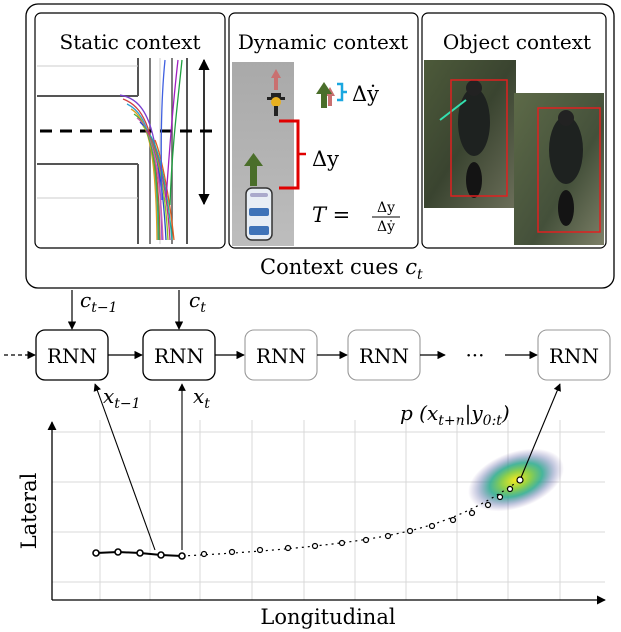 The height and width of the screenshot is (632, 621). I want to click on rnn-cell-3: RNN, so click(281, 355).